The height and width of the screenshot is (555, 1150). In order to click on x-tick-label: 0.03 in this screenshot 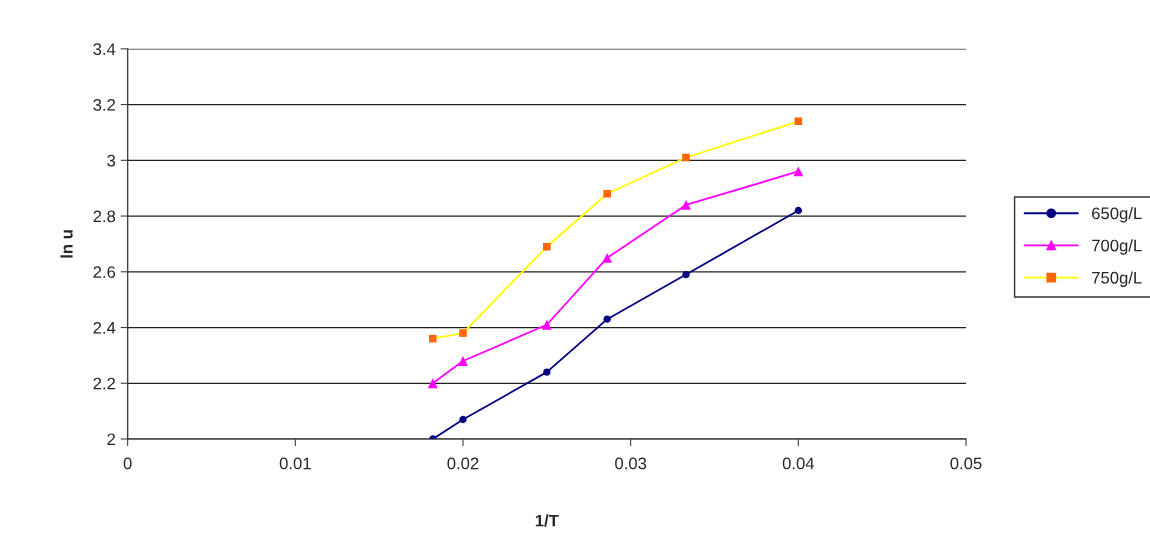, I will do `click(631, 463)`.